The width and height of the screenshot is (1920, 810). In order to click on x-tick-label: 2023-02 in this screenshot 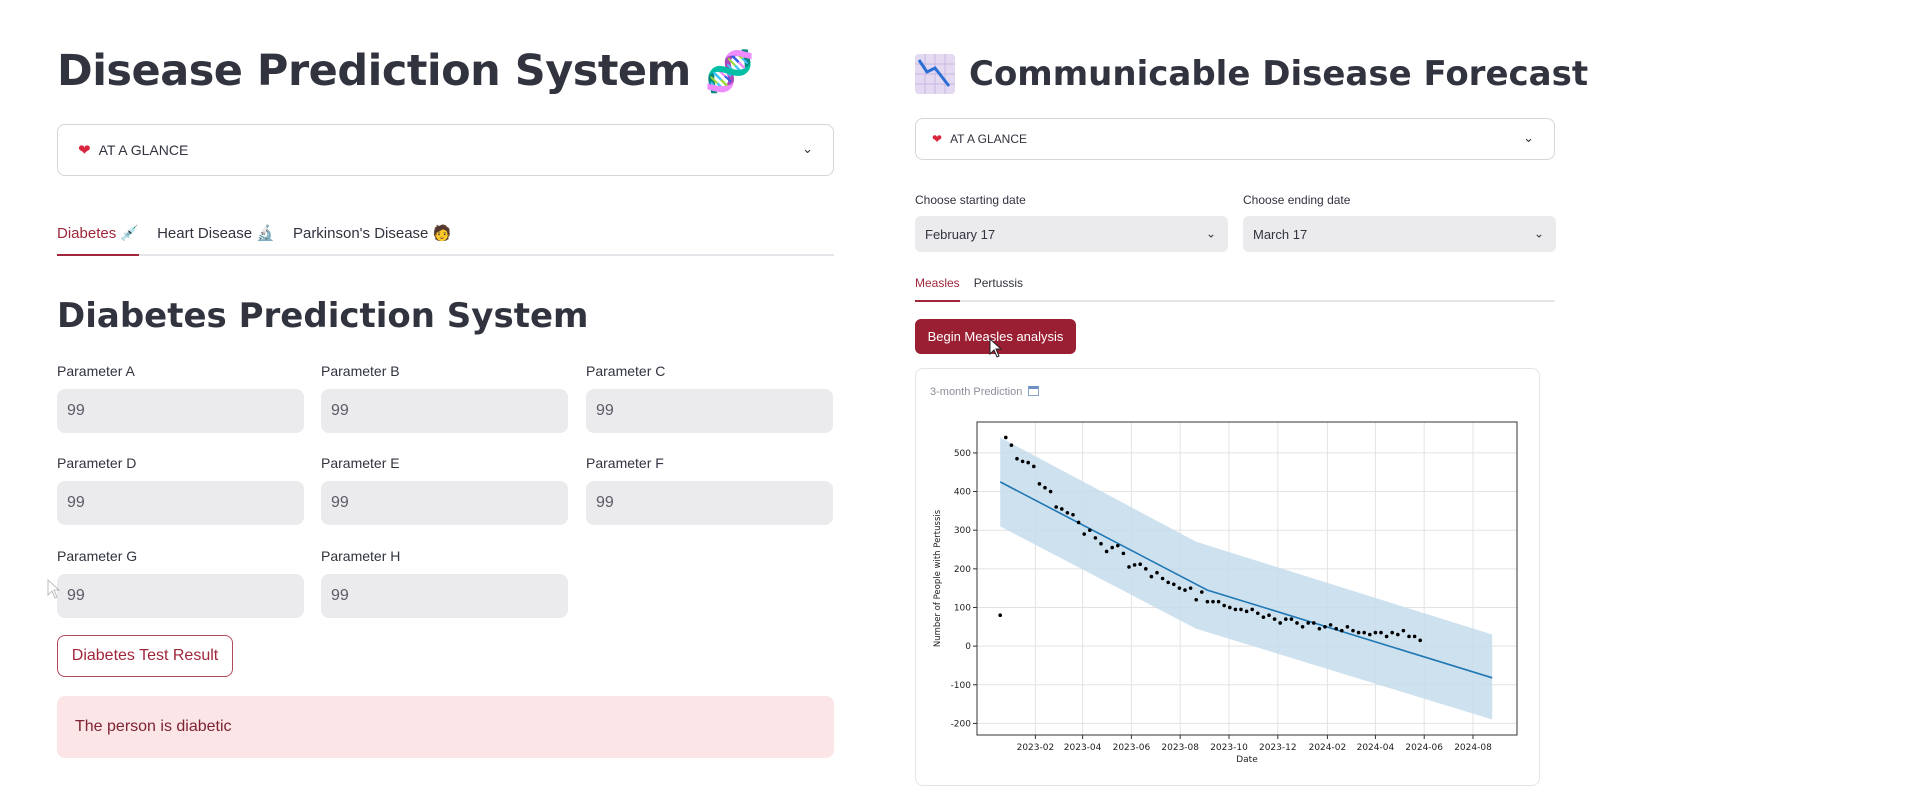, I will do `click(1036, 748)`.